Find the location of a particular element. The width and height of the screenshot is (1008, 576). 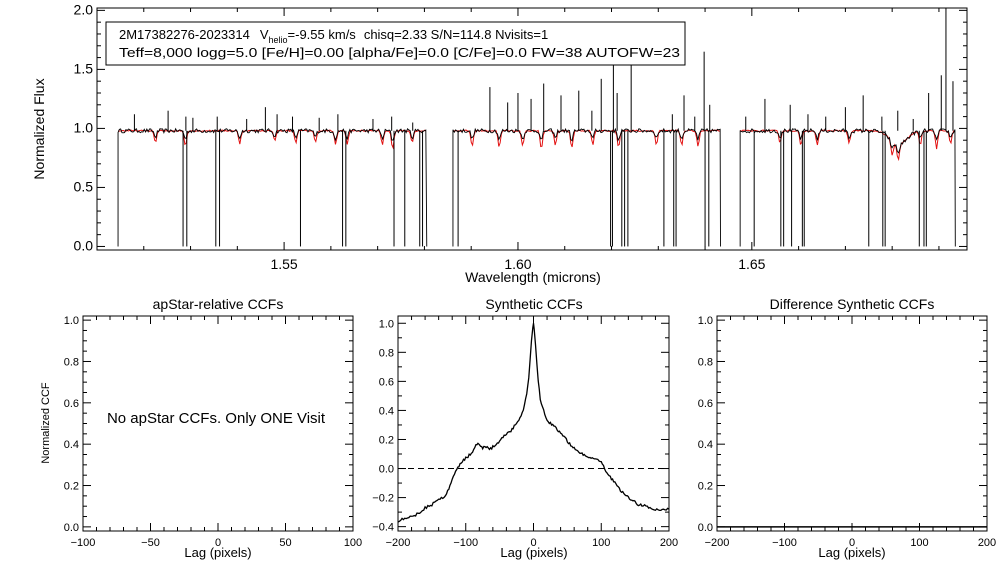

model-spectrum-layer is located at coordinates (537, 145).